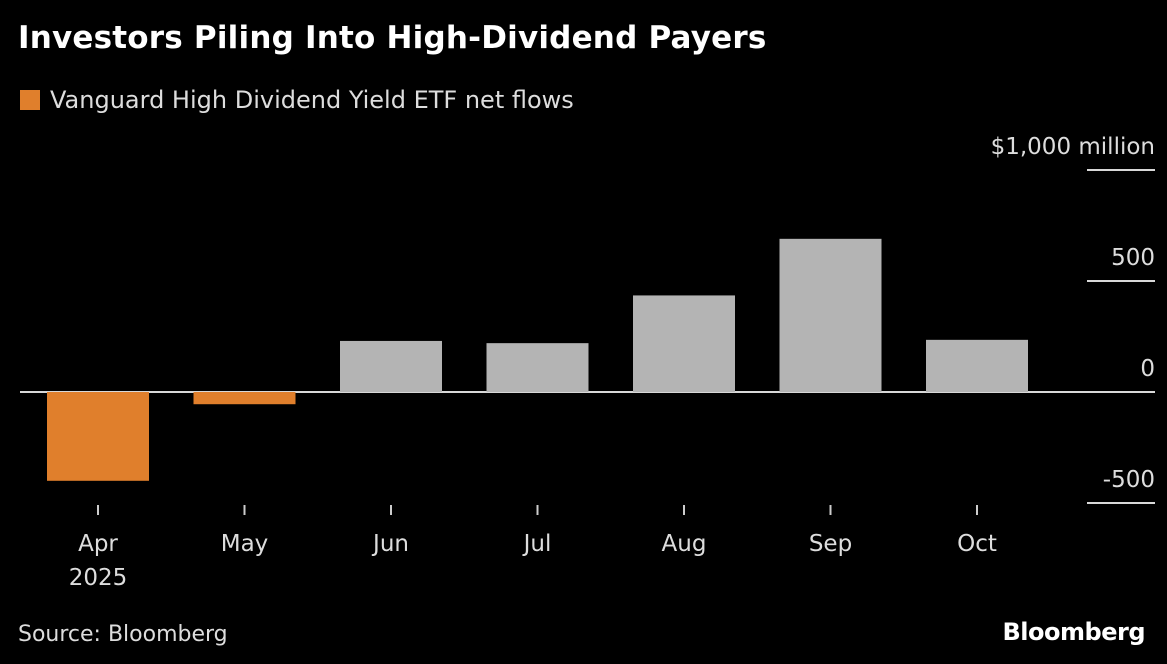 The height and width of the screenshot is (664, 1167). What do you see at coordinates (1073, 147) in the screenshot?
I see `y-tick-label: $1,000 million` at bounding box center [1073, 147].